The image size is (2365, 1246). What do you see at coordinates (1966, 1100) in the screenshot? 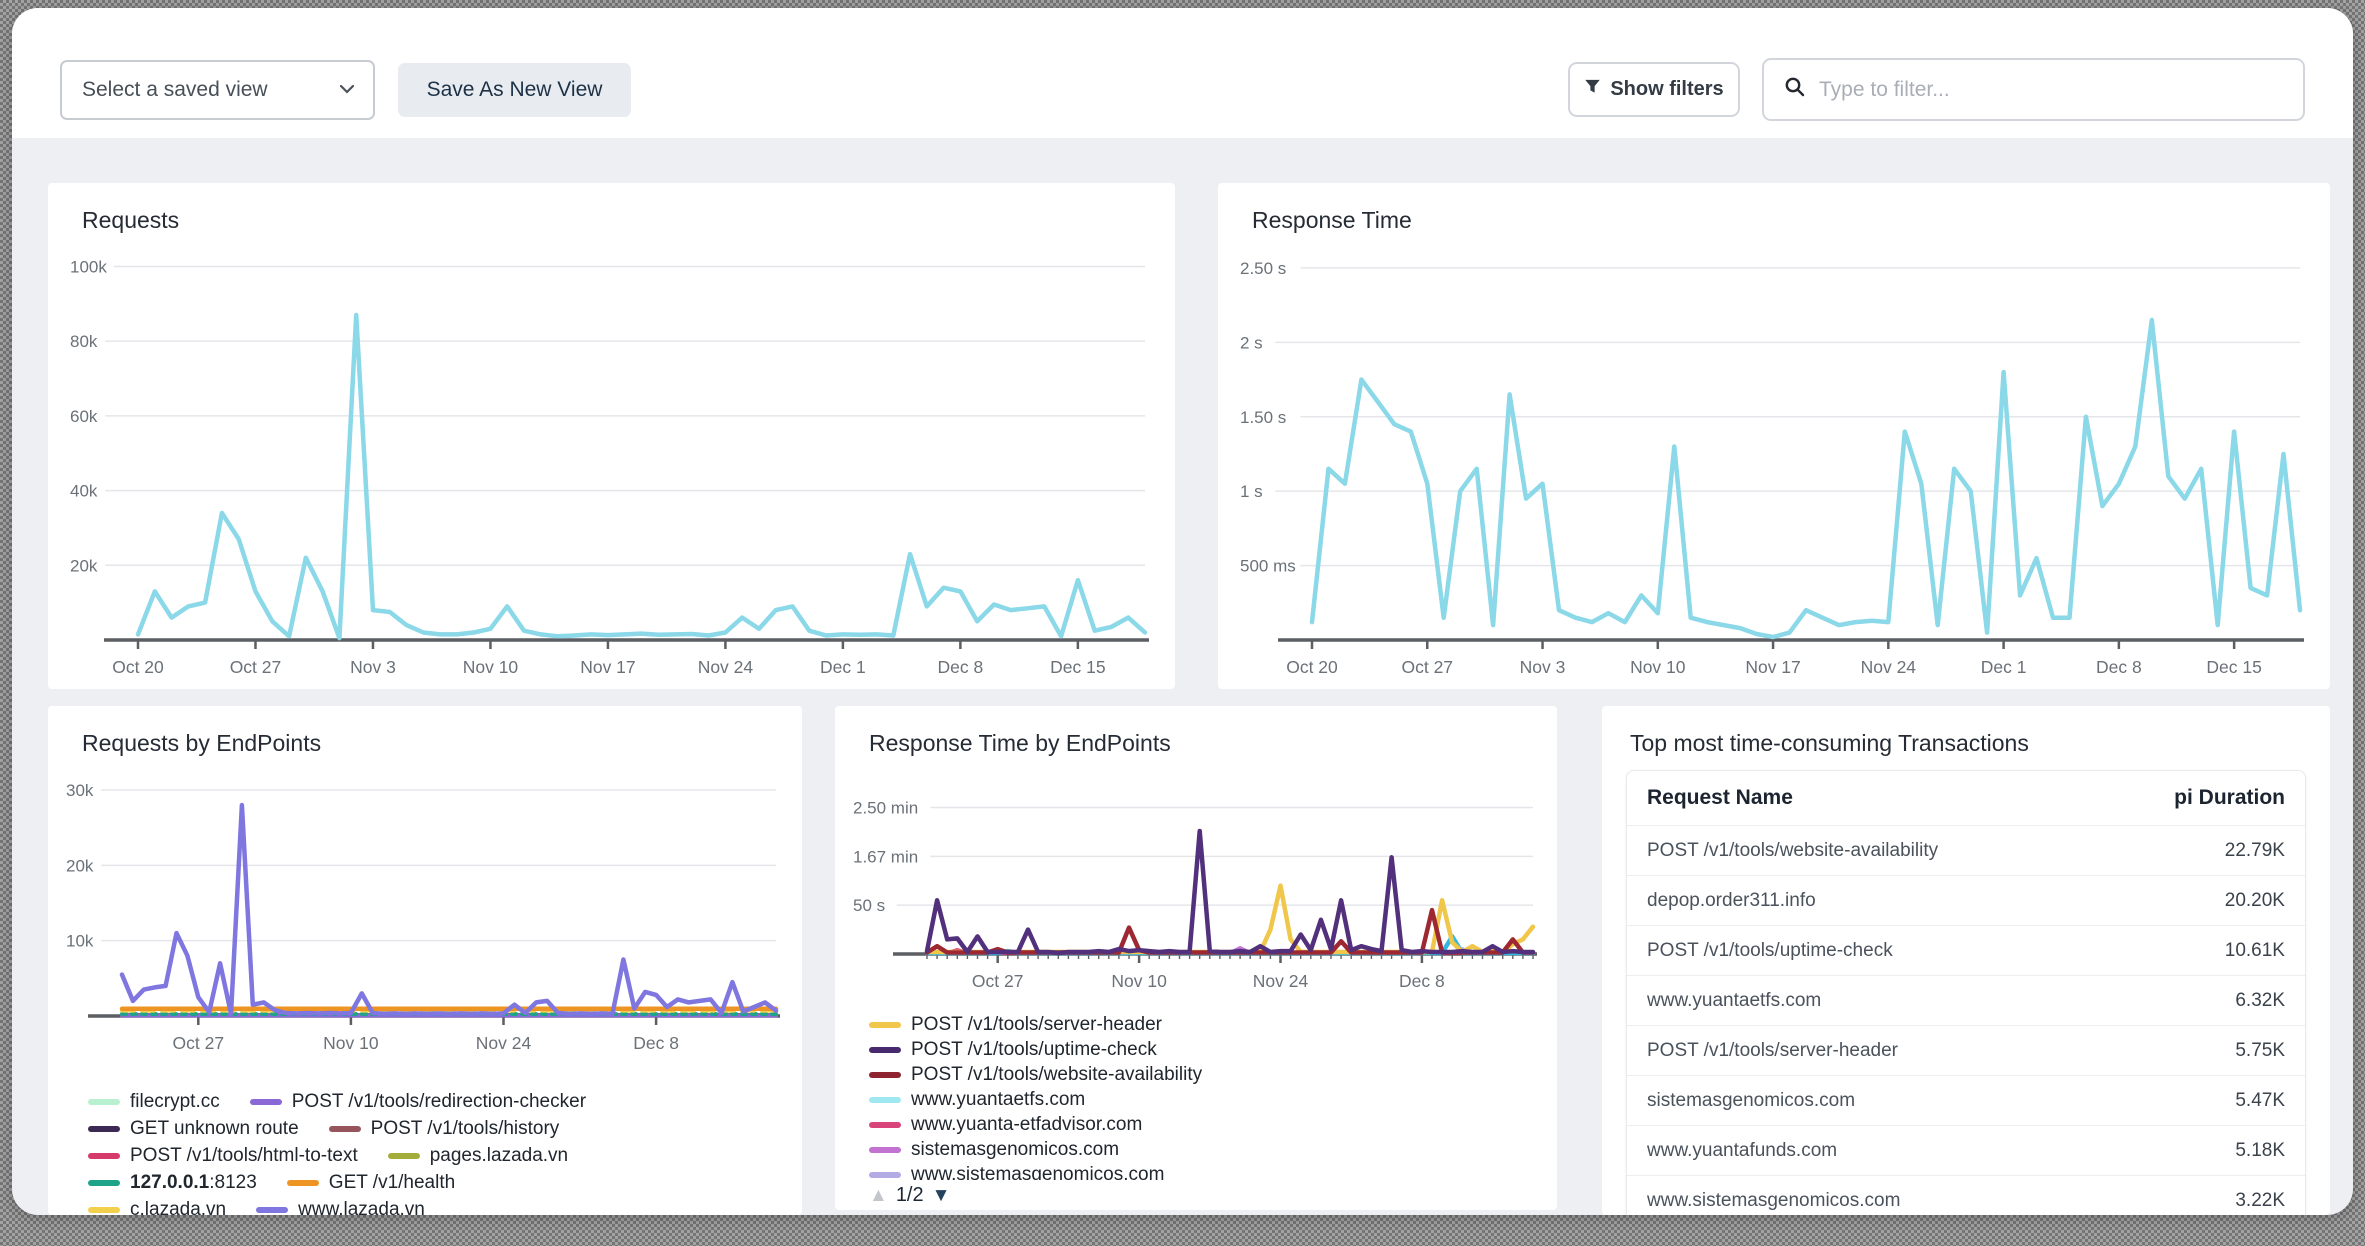
I see `transaction-row: sistemasgenomicos.com 5.47K` at bounding box center [1966, 1100].